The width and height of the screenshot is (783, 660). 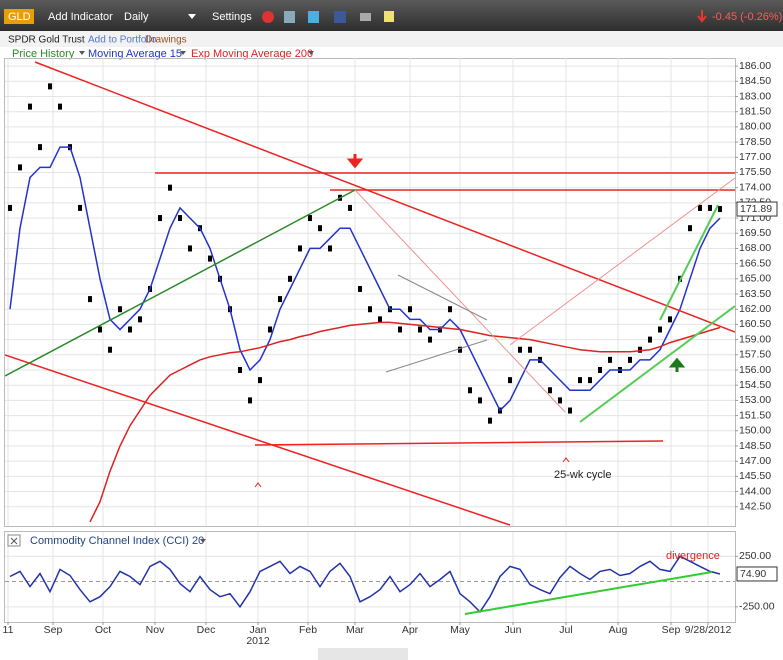 I want to click on symbol: GLD, so click(x=19, y=17).